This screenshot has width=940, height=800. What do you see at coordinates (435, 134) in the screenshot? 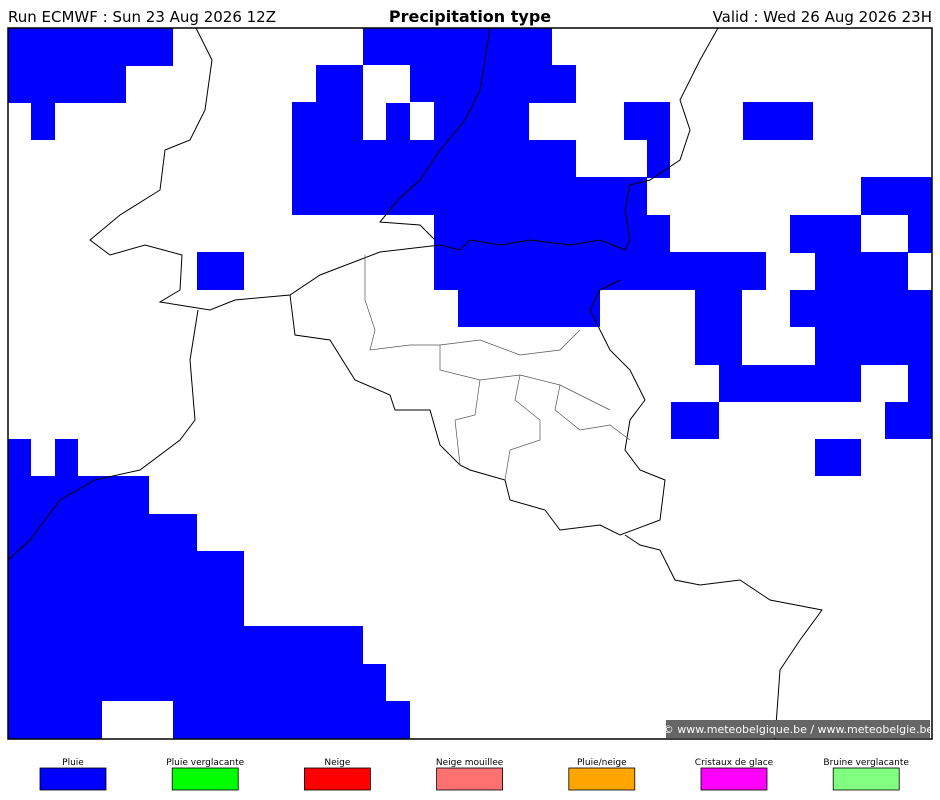
I see `coastline-channel` at bounding box center [435, 134].